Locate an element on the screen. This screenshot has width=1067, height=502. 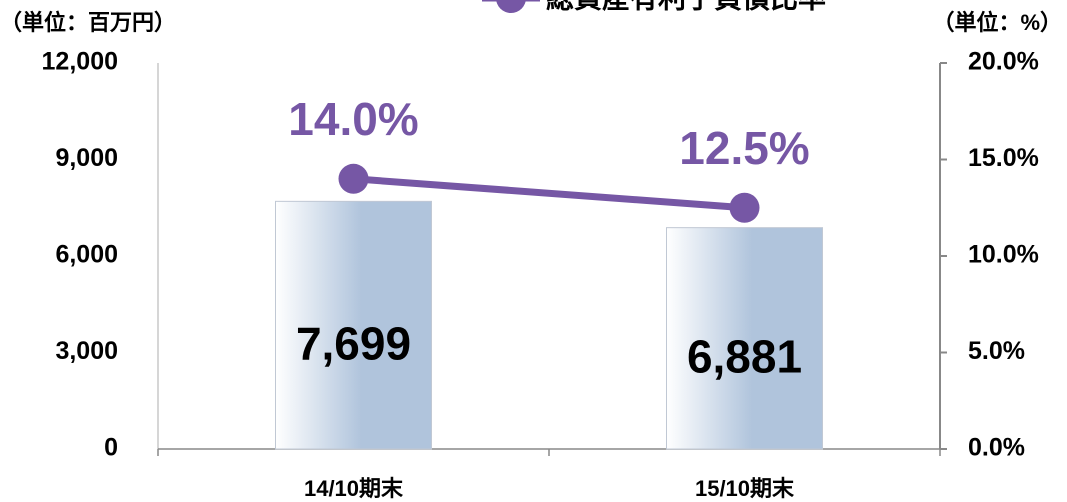
line-value-label: 12.5% is located at coordinates (744, 148).